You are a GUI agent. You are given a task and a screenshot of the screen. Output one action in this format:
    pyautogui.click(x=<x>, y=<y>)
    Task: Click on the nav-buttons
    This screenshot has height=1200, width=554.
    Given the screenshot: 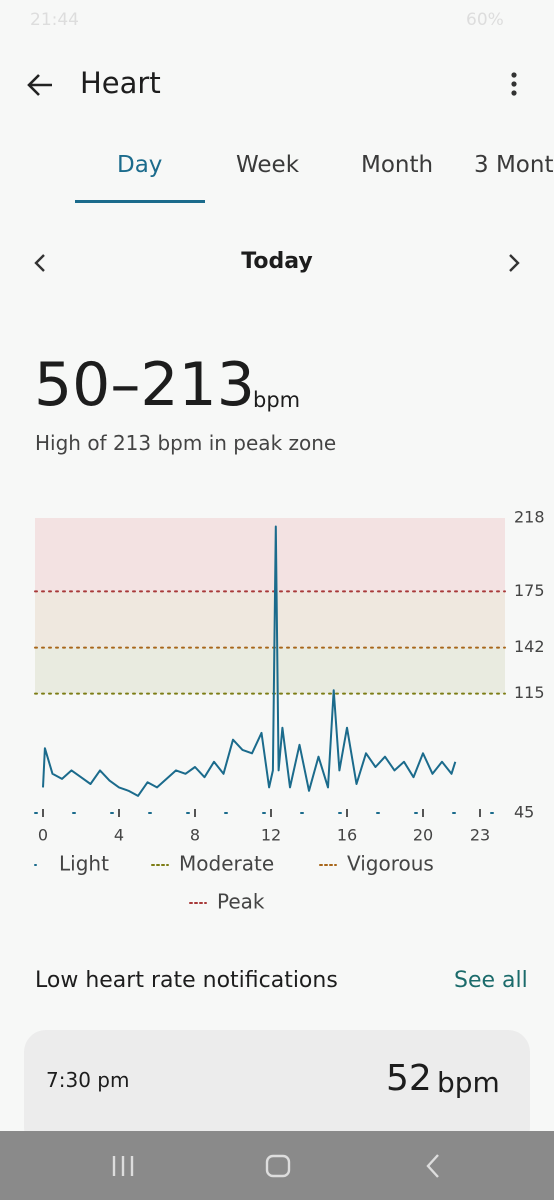 What is the action you would take?
    pyautogui.click(x=275, y=1166)
    